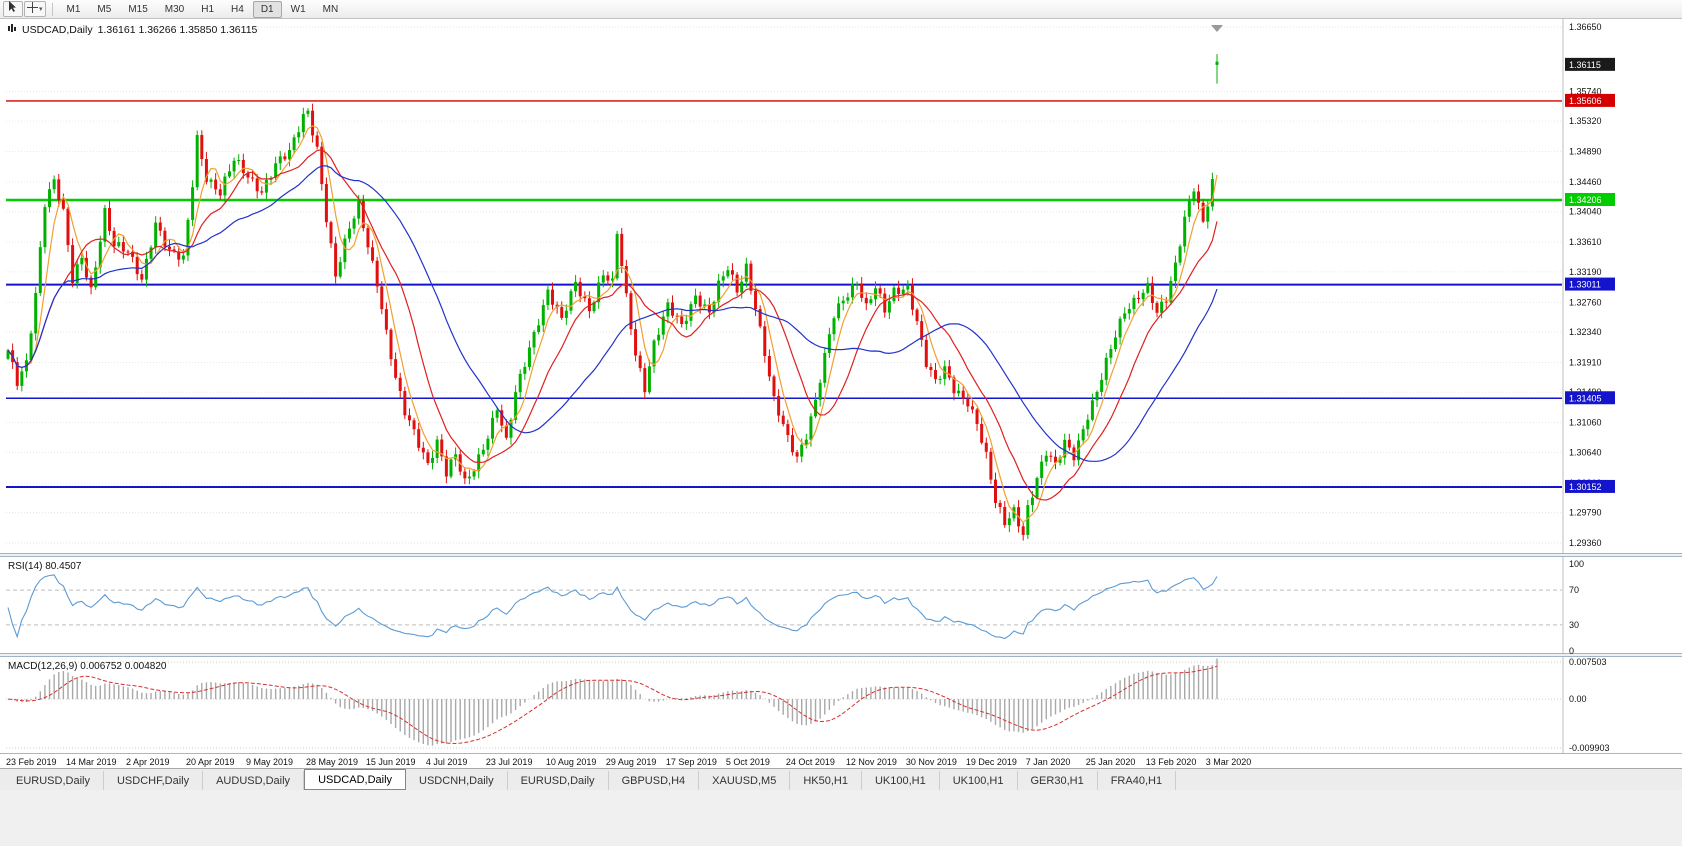  What do you see at coordinates (558, 780) in the screenshot?
I see `chart-tab-5-eurusd-daily: EURUSD,Daily` at bounding box center [558, 780].